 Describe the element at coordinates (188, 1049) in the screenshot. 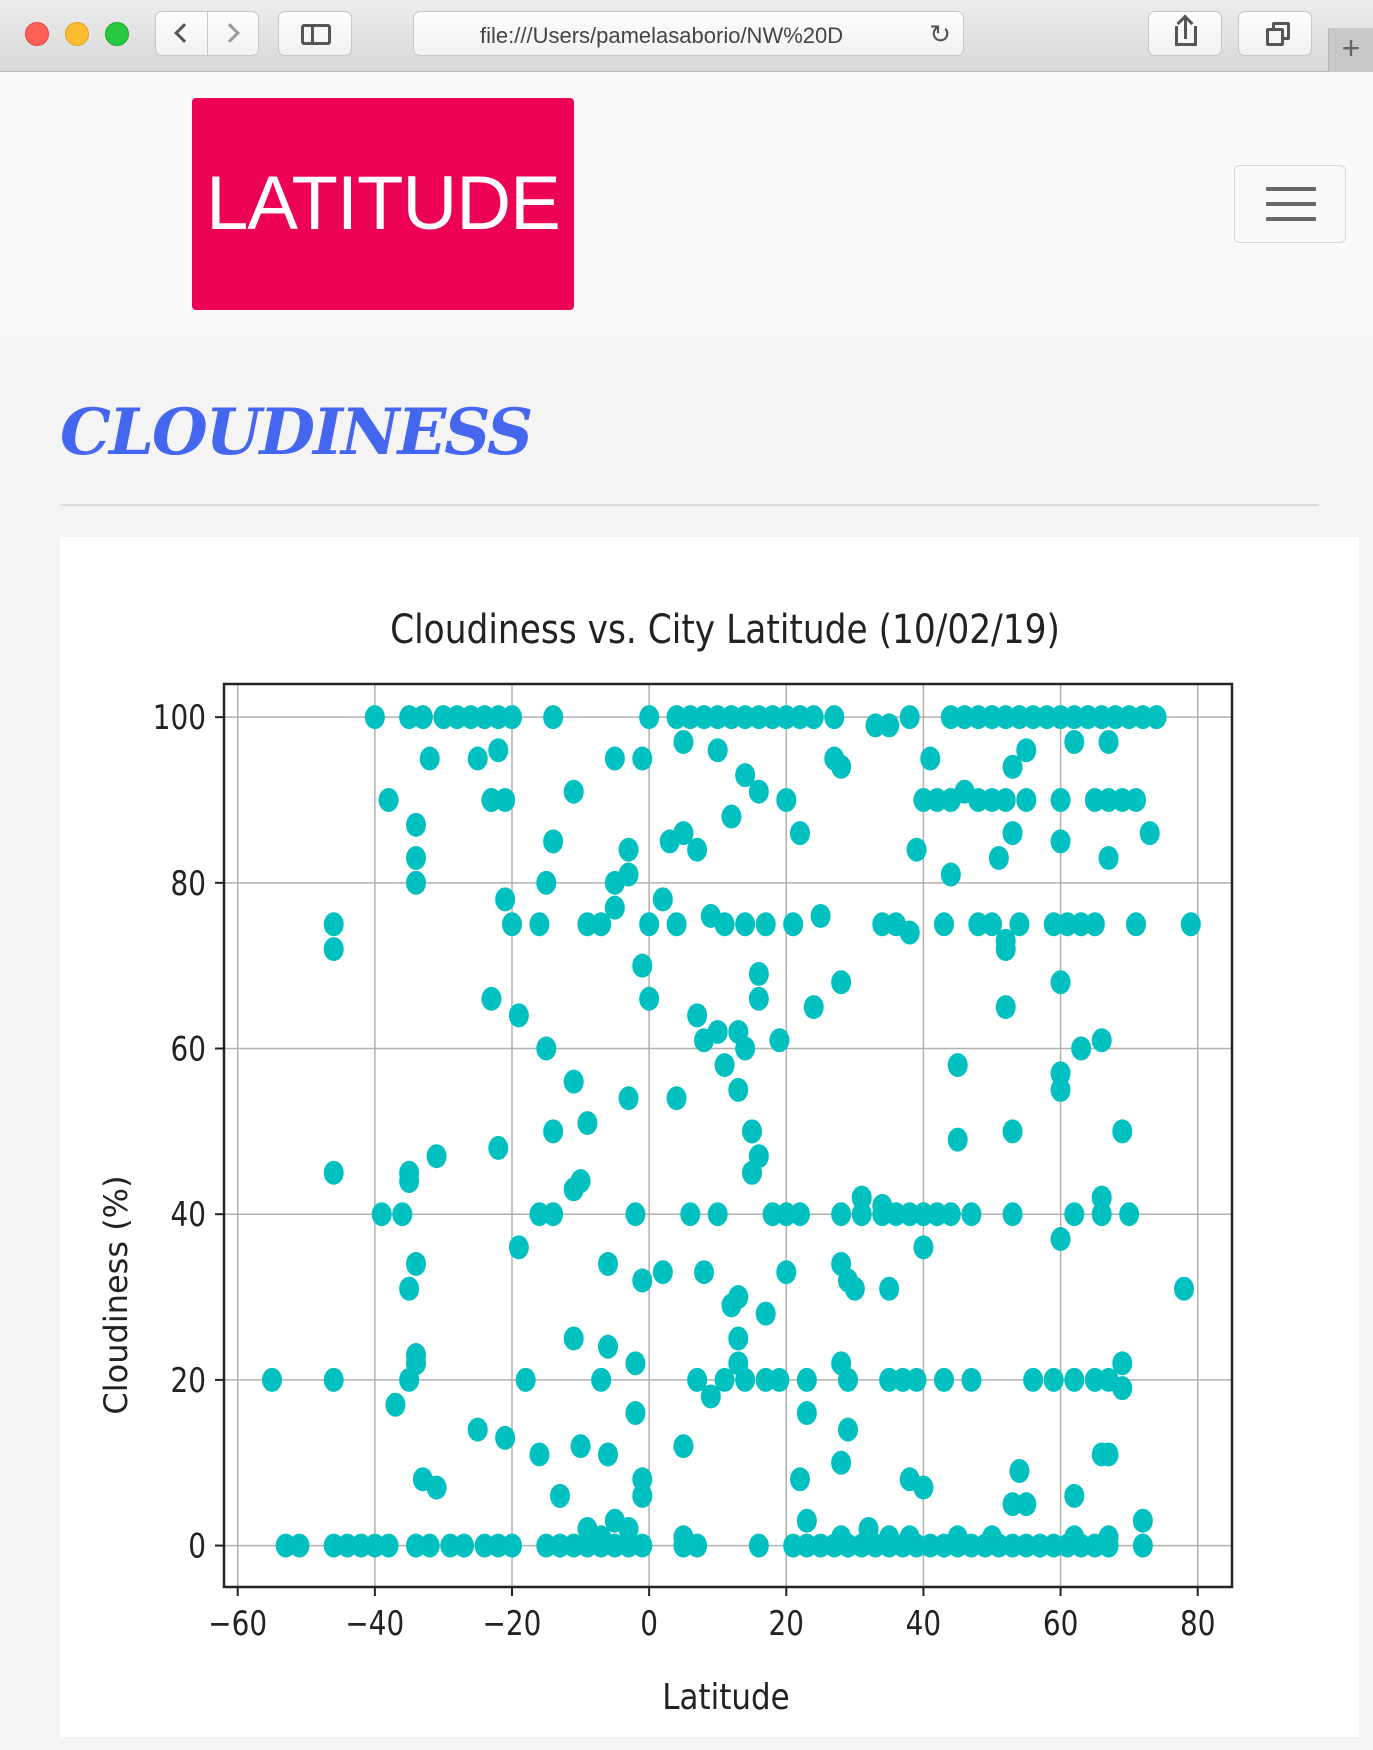

I see `y-tick-label: 60` at that location.